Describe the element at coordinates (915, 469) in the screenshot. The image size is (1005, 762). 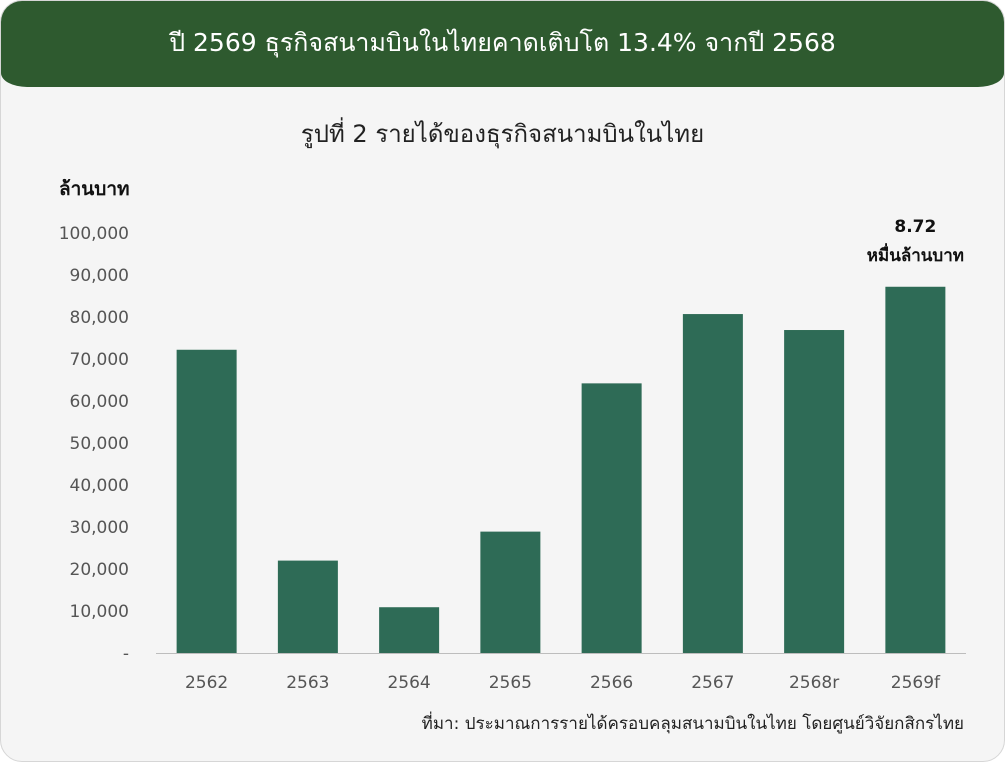
I see `bar-2569f` at that location.